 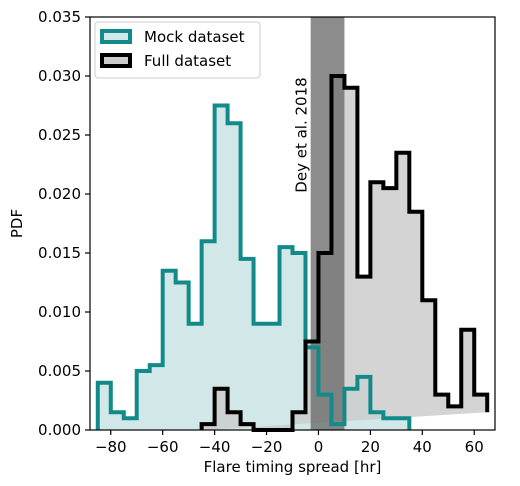 I want to click on x-tick-label: 0, so click(x=319, y=447).